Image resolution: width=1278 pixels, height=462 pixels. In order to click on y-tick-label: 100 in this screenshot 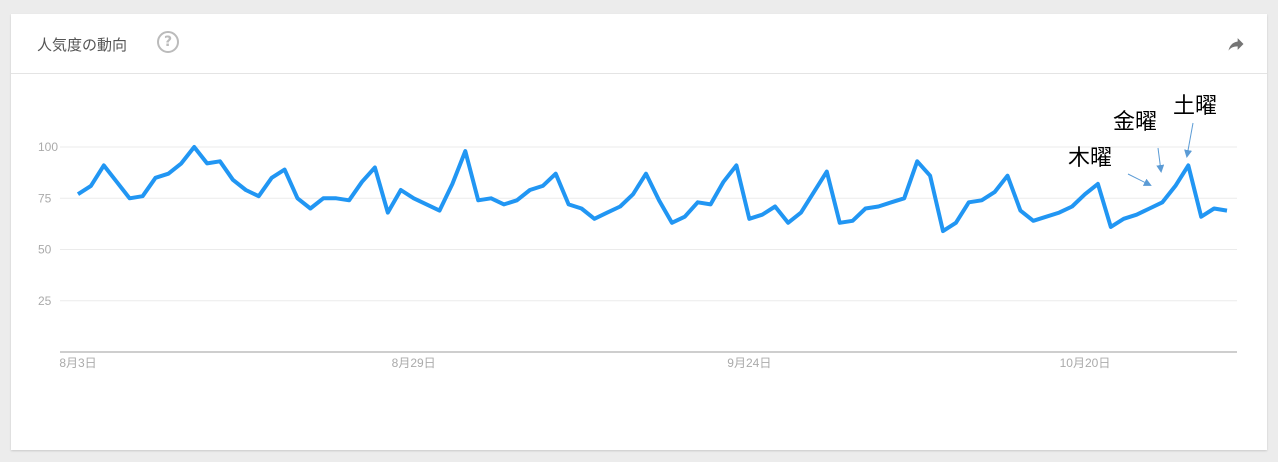, I will do `click(48, 147)`.